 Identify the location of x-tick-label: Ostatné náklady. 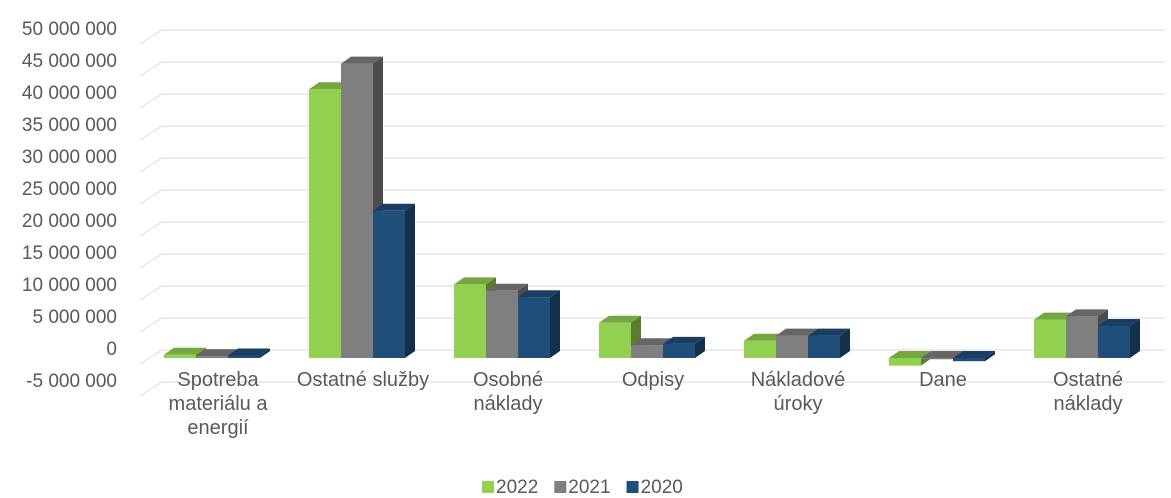
(1088, 392).